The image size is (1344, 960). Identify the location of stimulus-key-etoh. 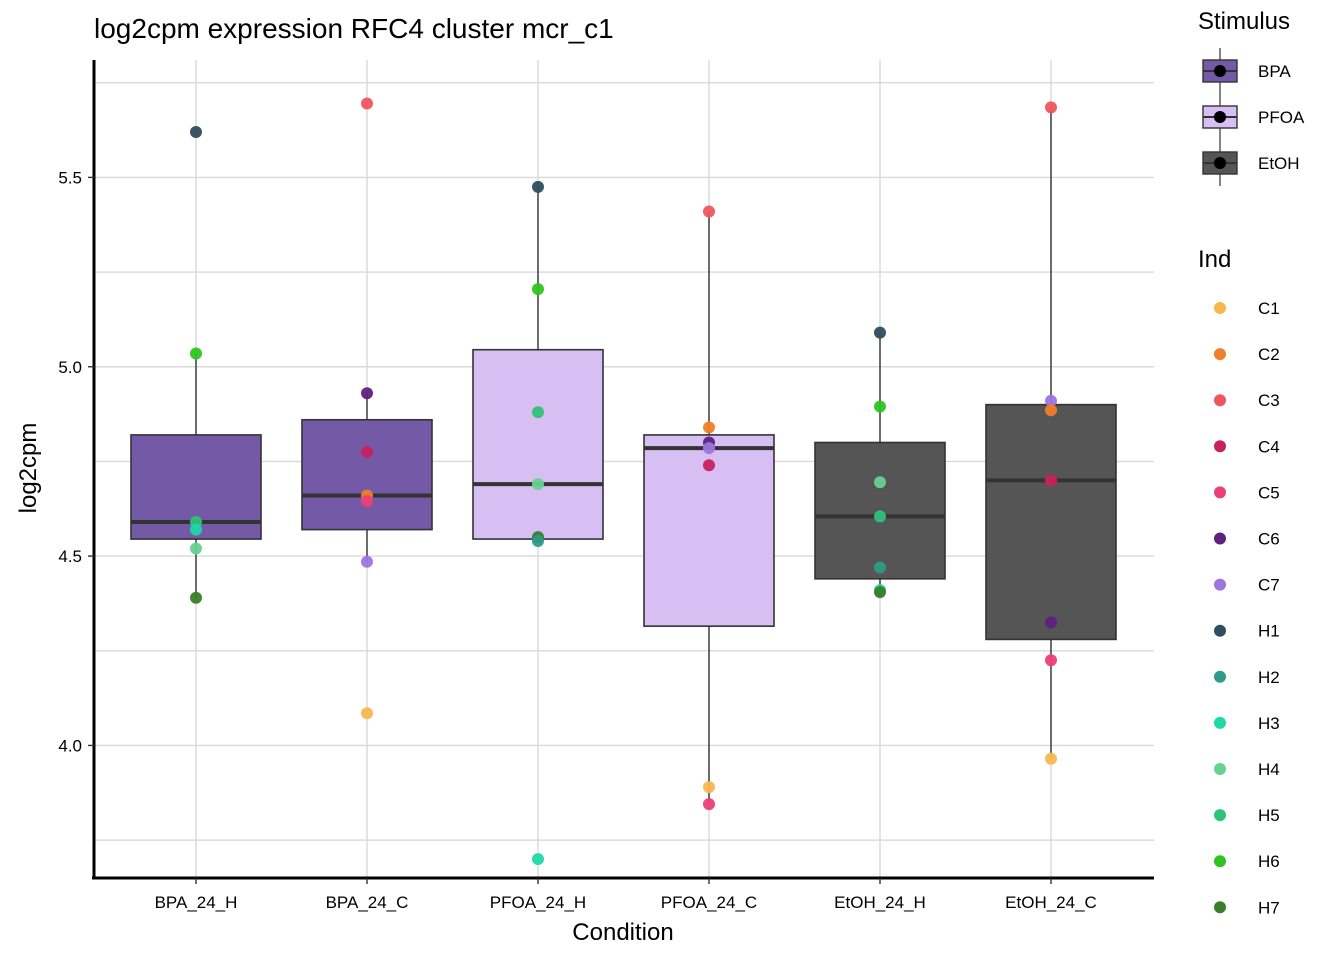
(1220, 163).